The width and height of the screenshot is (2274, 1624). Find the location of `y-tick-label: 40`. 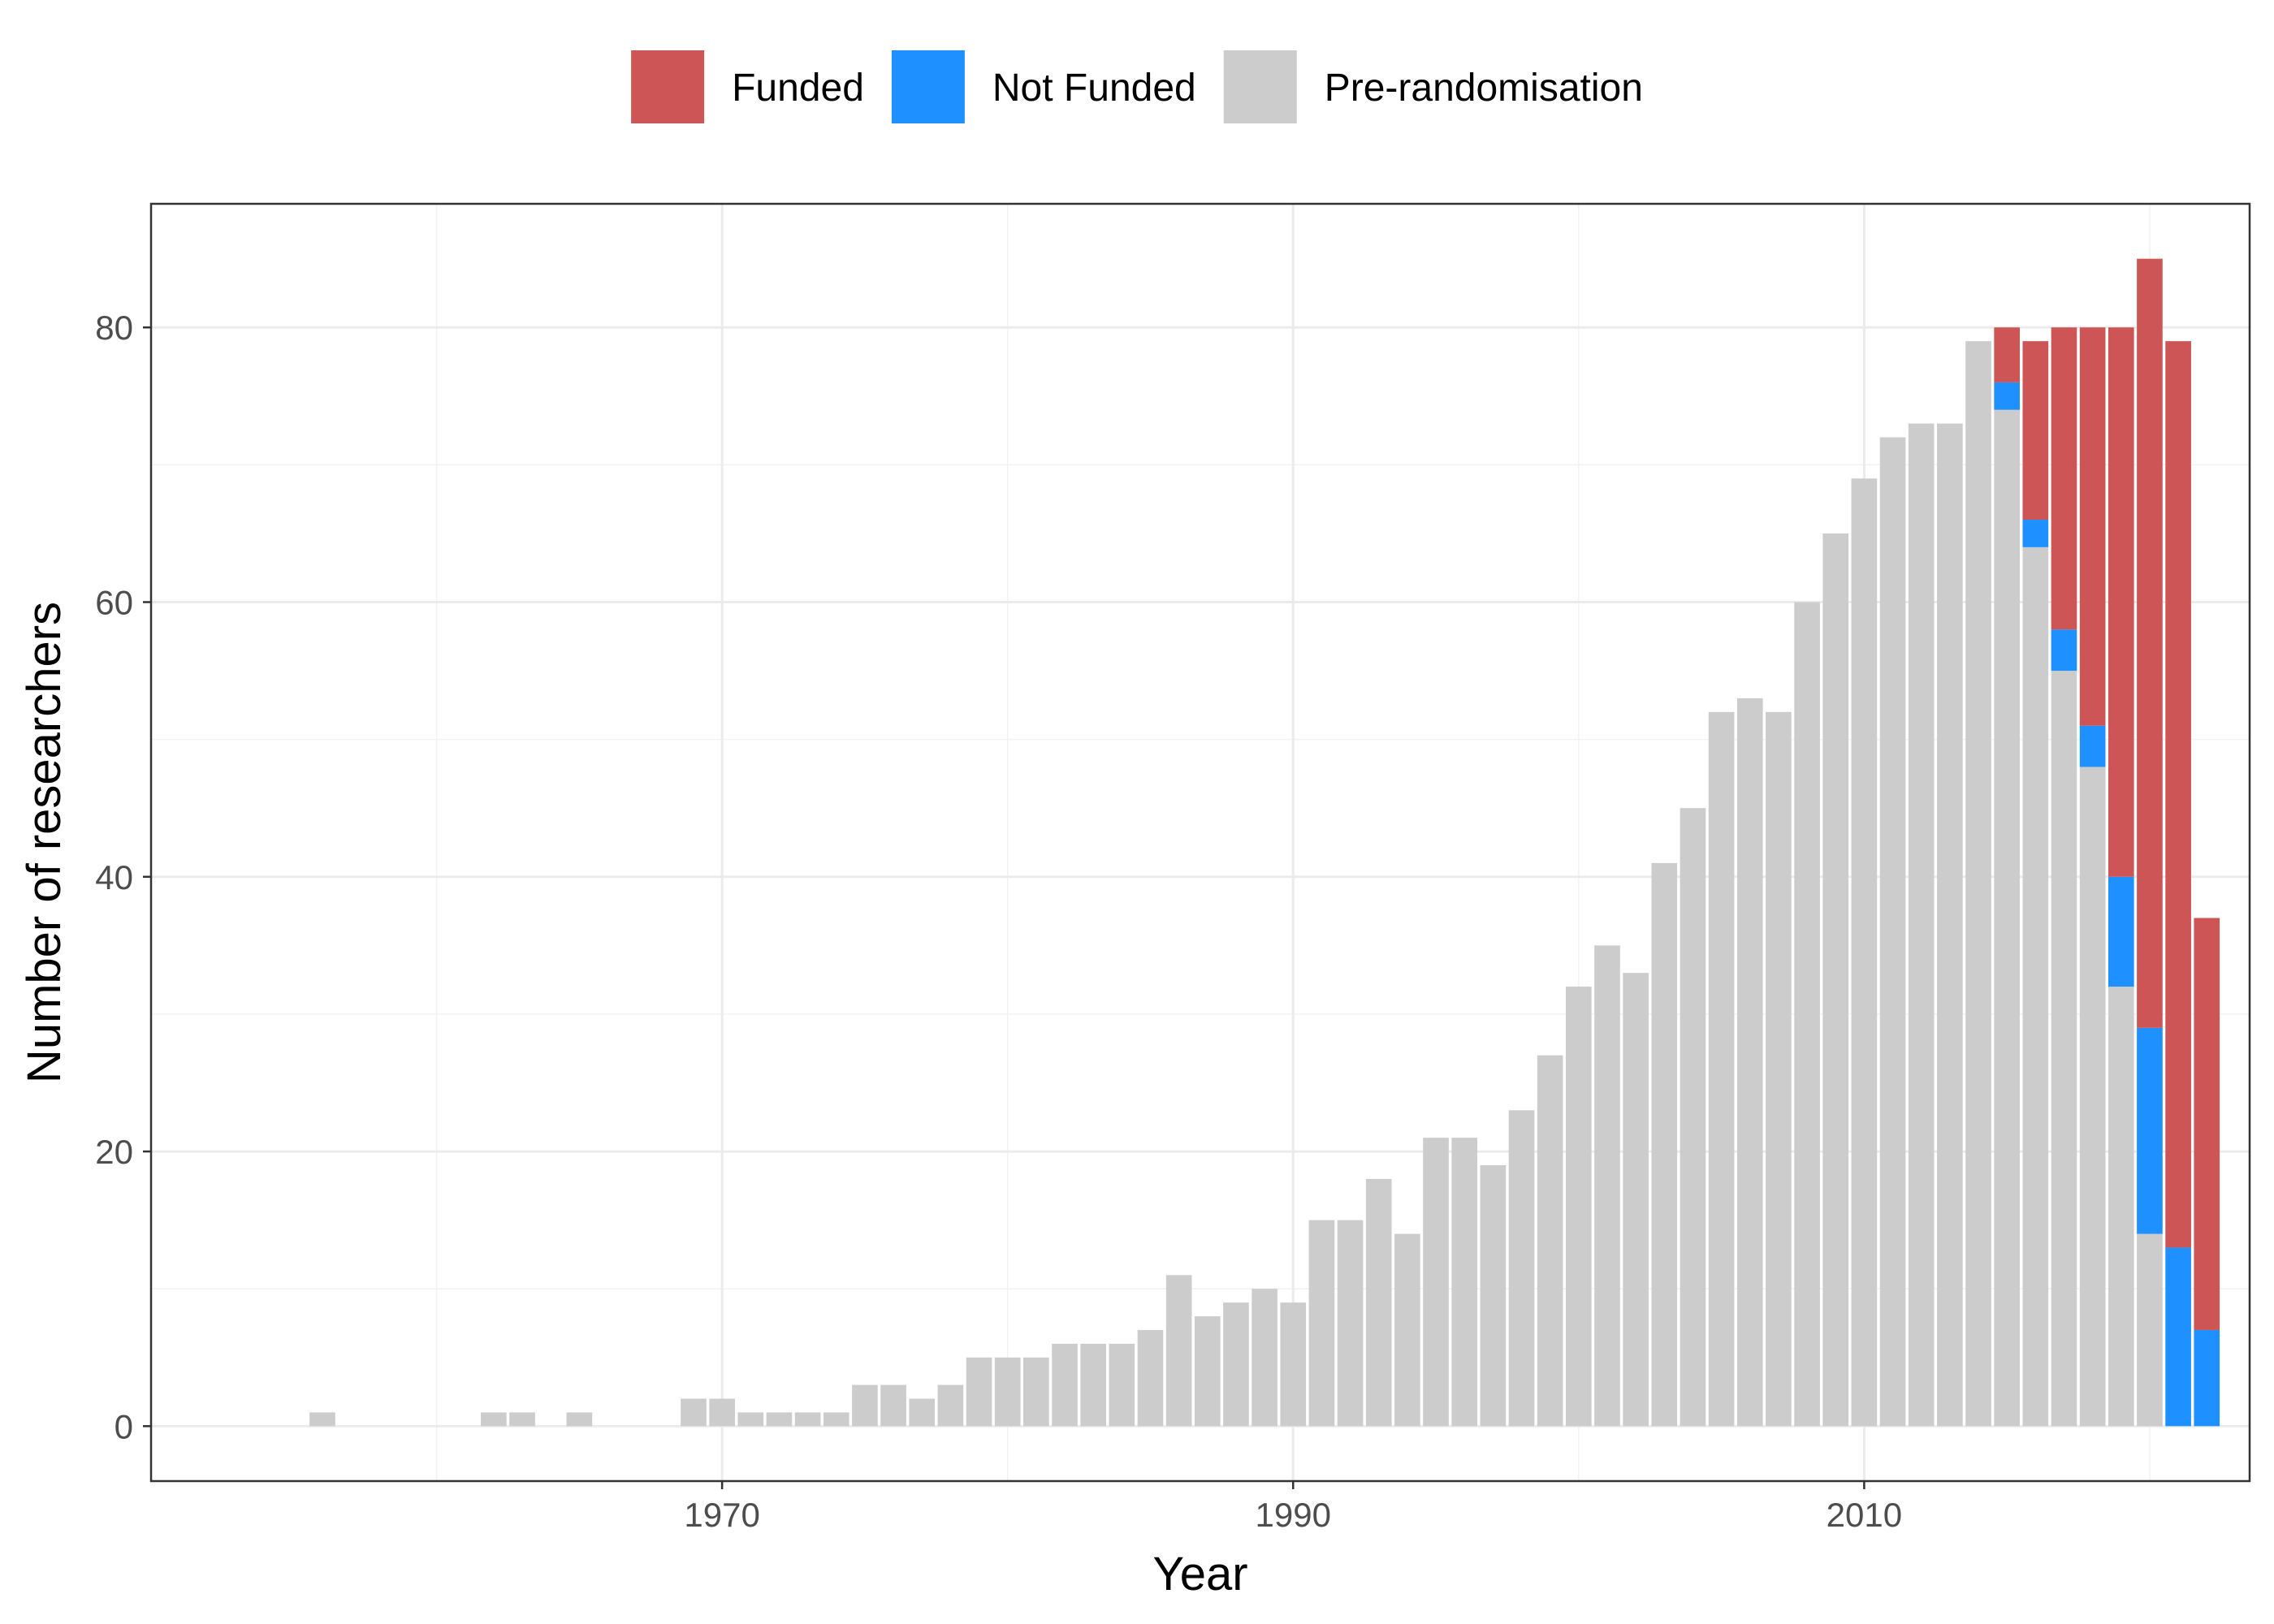

y-tick-label: 40 is located at coordinates (114, 877).